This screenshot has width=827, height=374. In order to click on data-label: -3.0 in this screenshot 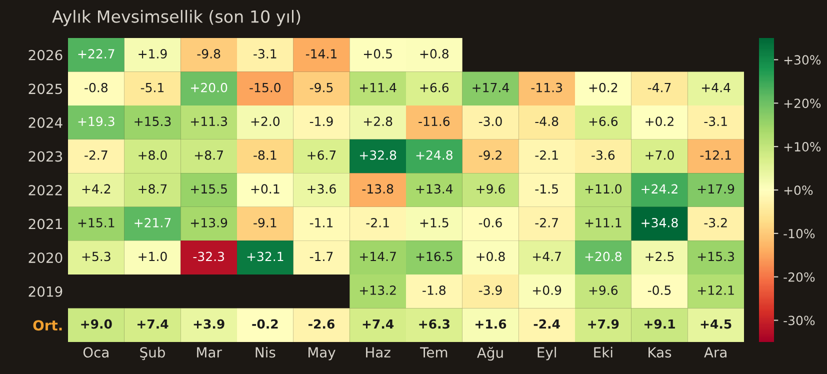, I will do `click(490, 121)`.